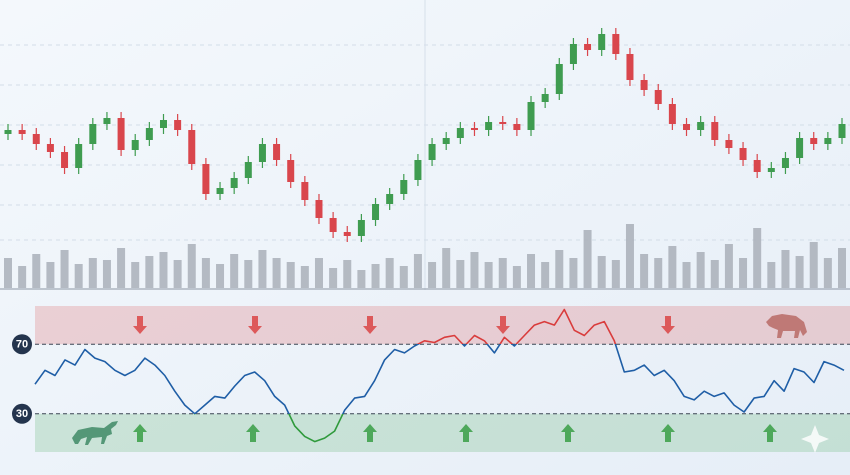 The height and width of the screenshot is (475, 850). Describe the element at coordinates (95, 433) in the screenshot. I see `bull-icon` at that location.